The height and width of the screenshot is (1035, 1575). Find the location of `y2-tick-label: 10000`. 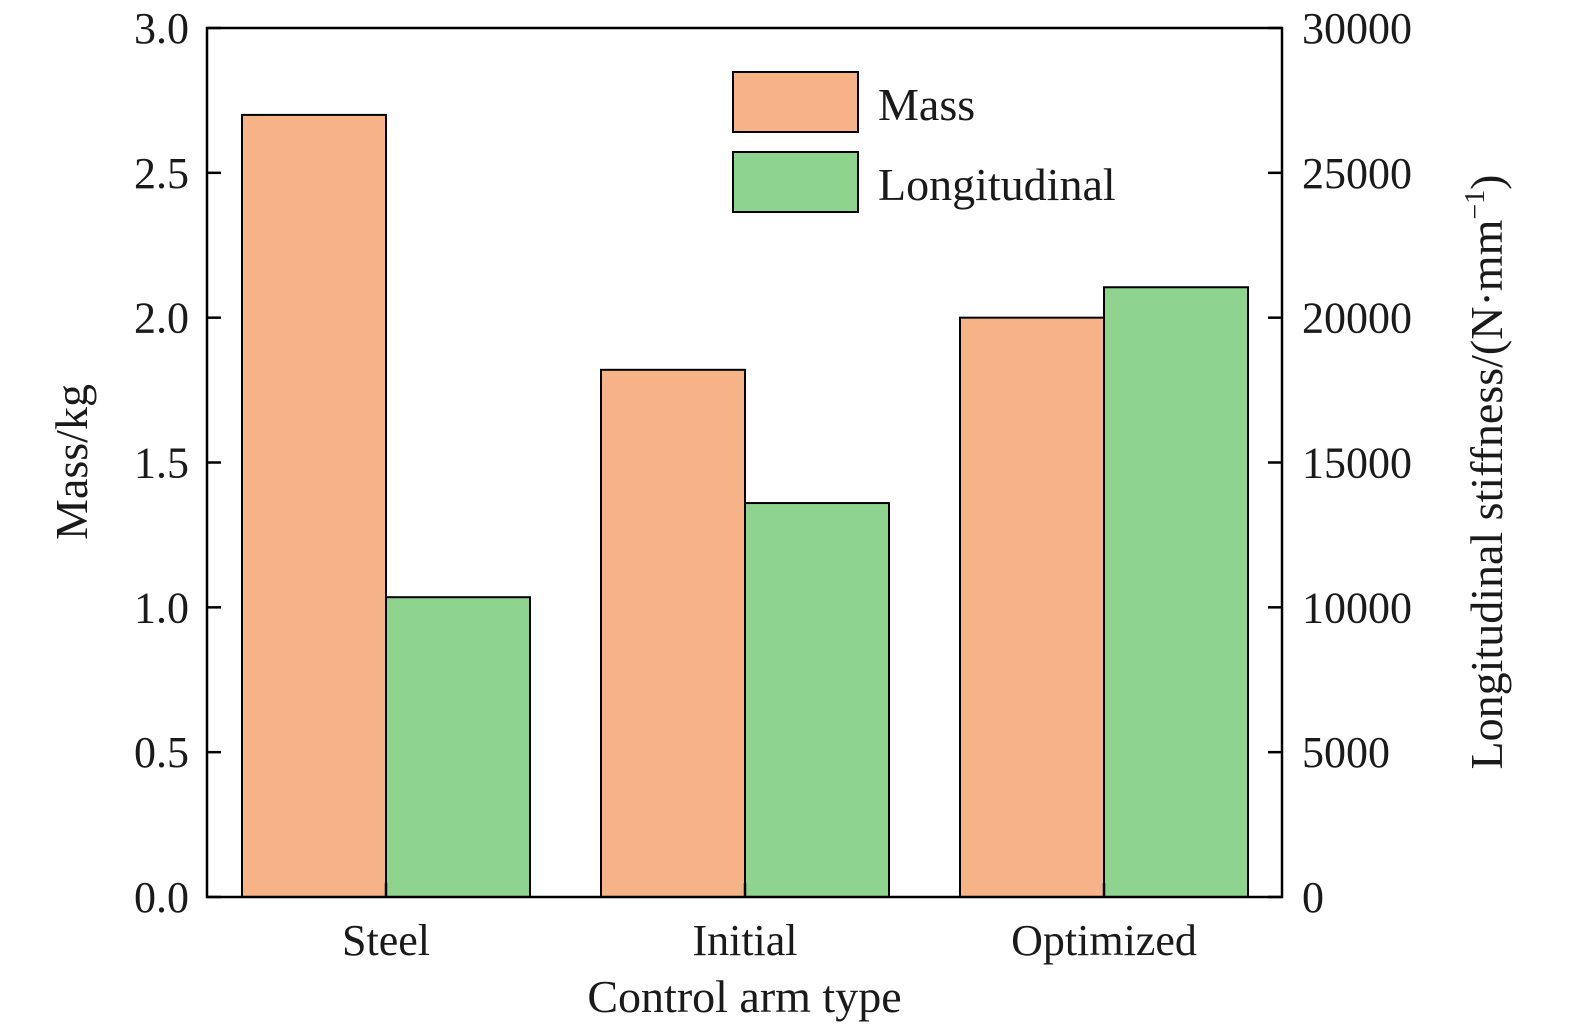

y2-tick-label: 10000 is located at coordinates (1357, 607).